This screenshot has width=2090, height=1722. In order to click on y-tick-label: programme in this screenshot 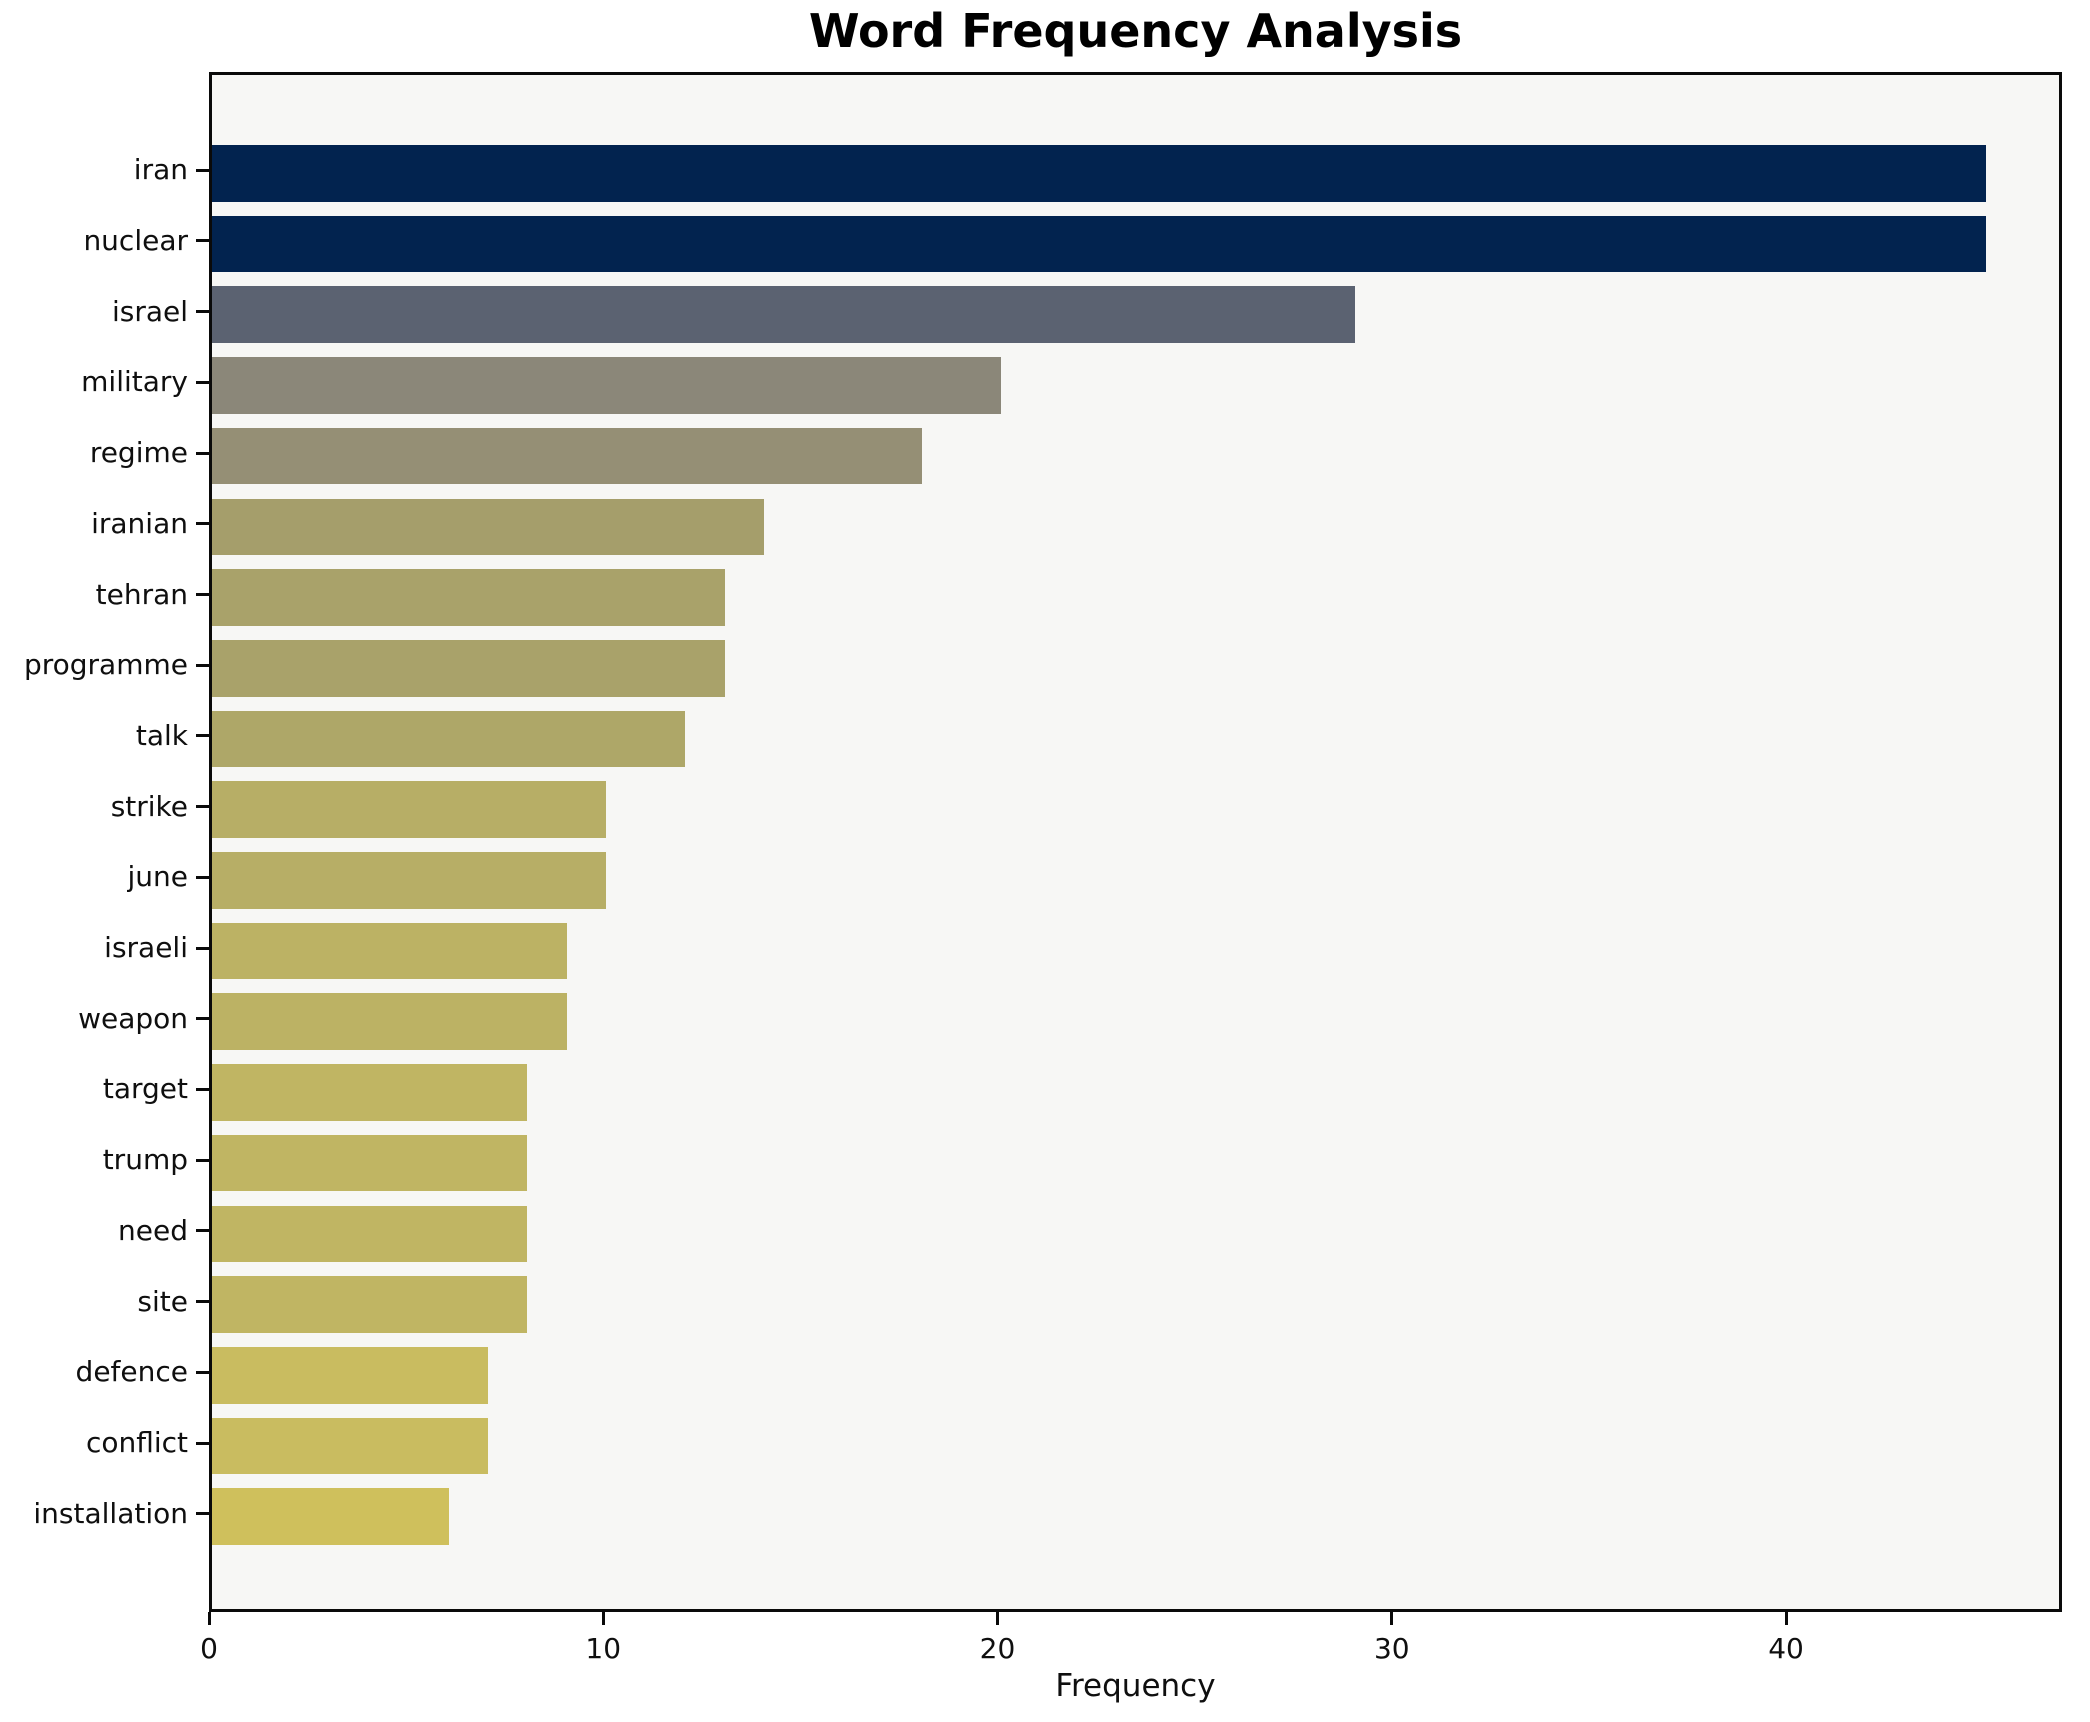, I will do `click(105, 665)`.